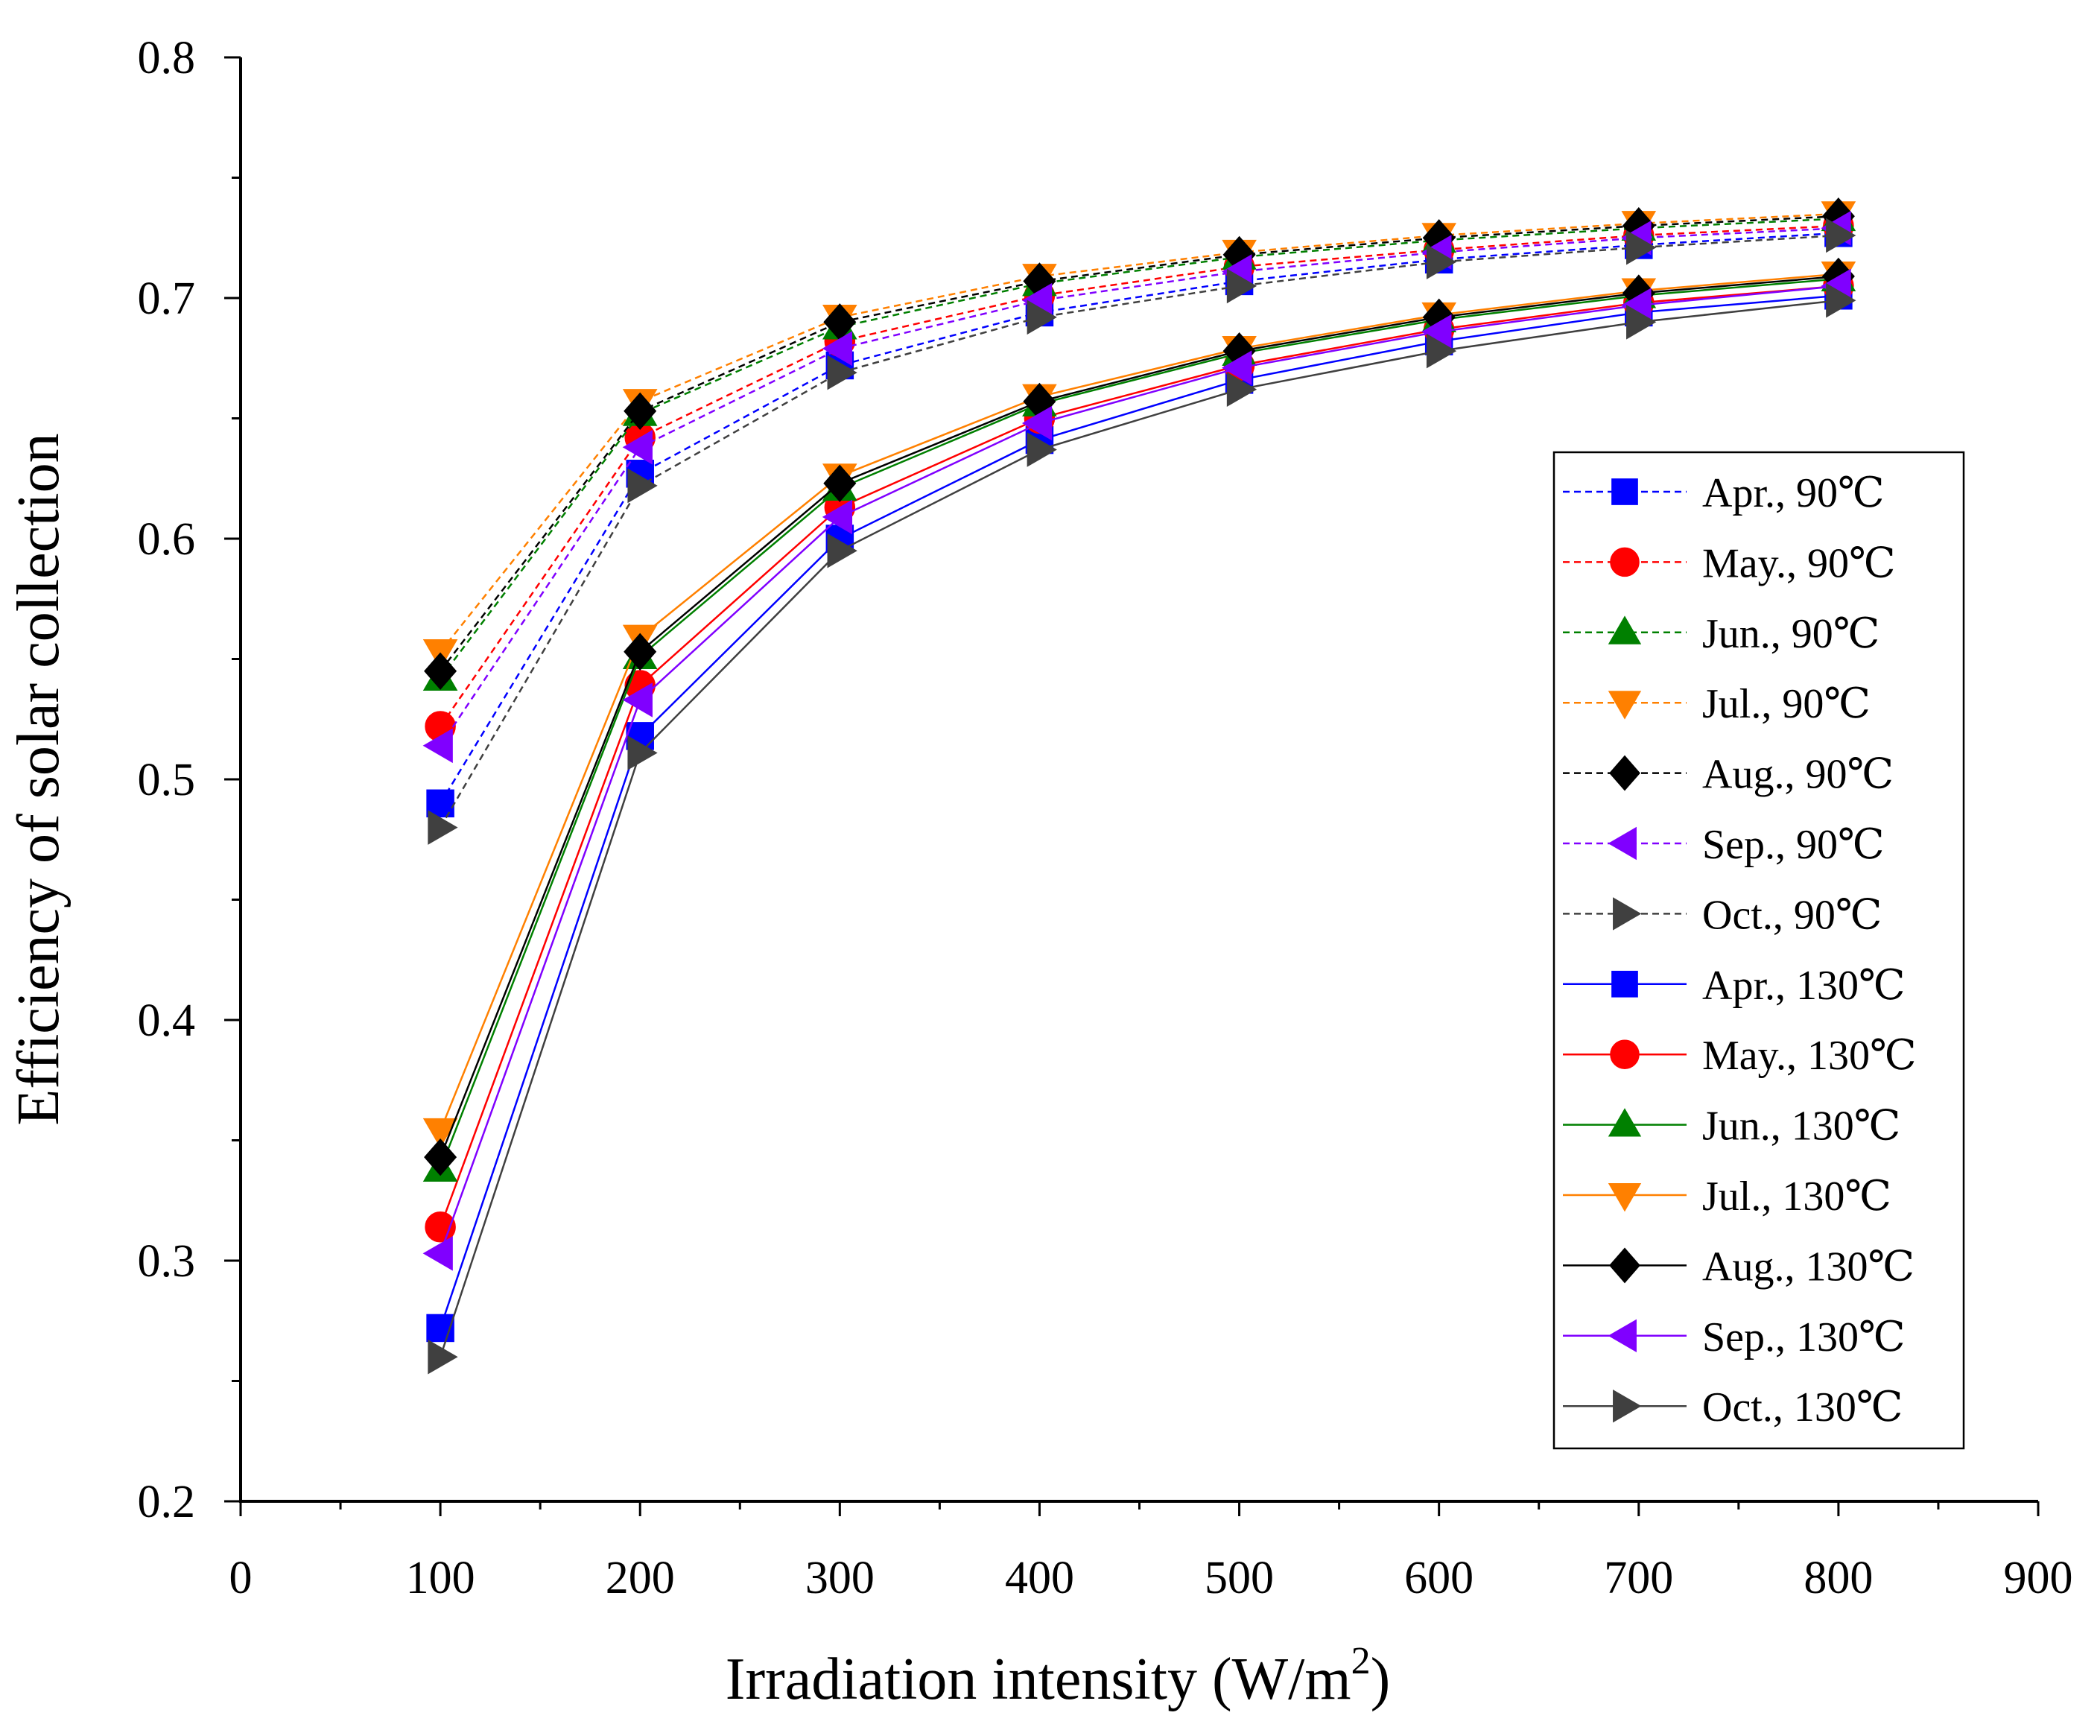 The width and height of the screenshot is (2100, 1736). I want to click on x-tick-label: 600, so click(1439, 1578).